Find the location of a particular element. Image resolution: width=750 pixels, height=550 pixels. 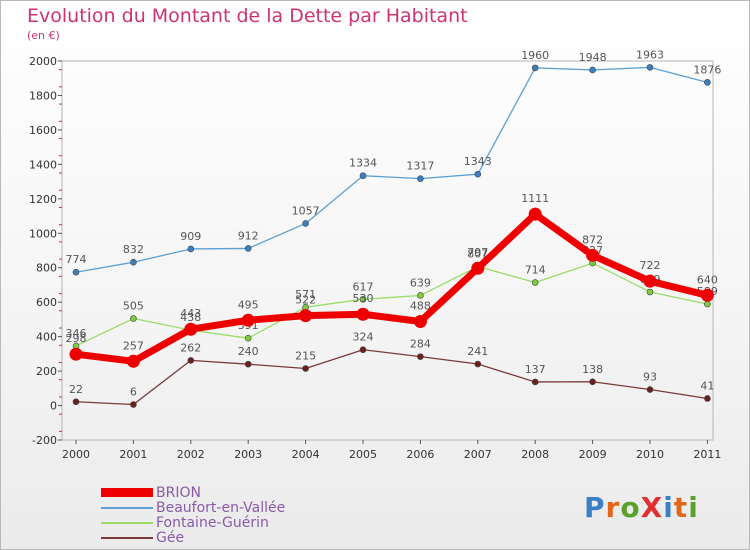

data-label: 1948 is located at coordinates (593, 57).